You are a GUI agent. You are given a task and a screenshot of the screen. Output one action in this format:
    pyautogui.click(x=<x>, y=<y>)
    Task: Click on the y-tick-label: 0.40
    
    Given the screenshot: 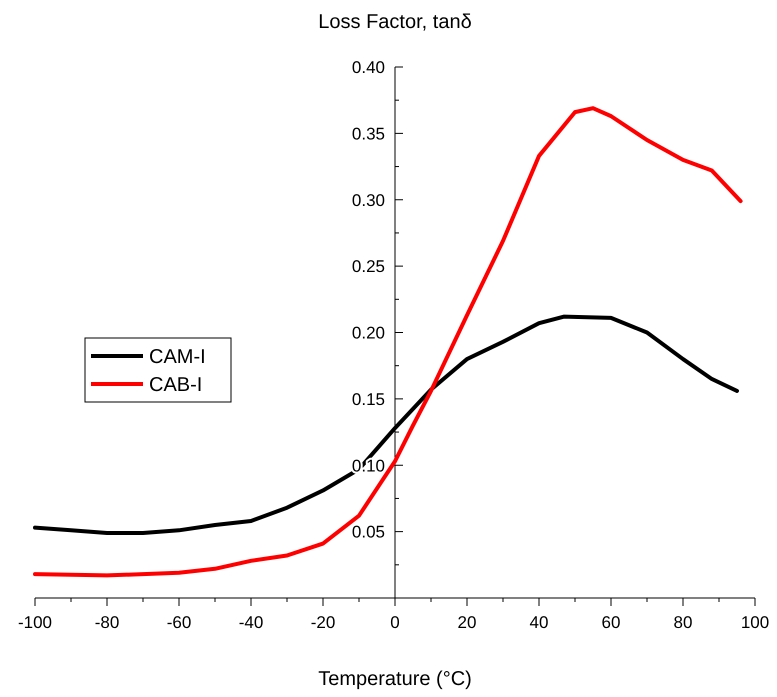 What is the action you would take?
    pyautogui.click(x=368, y=67)
    